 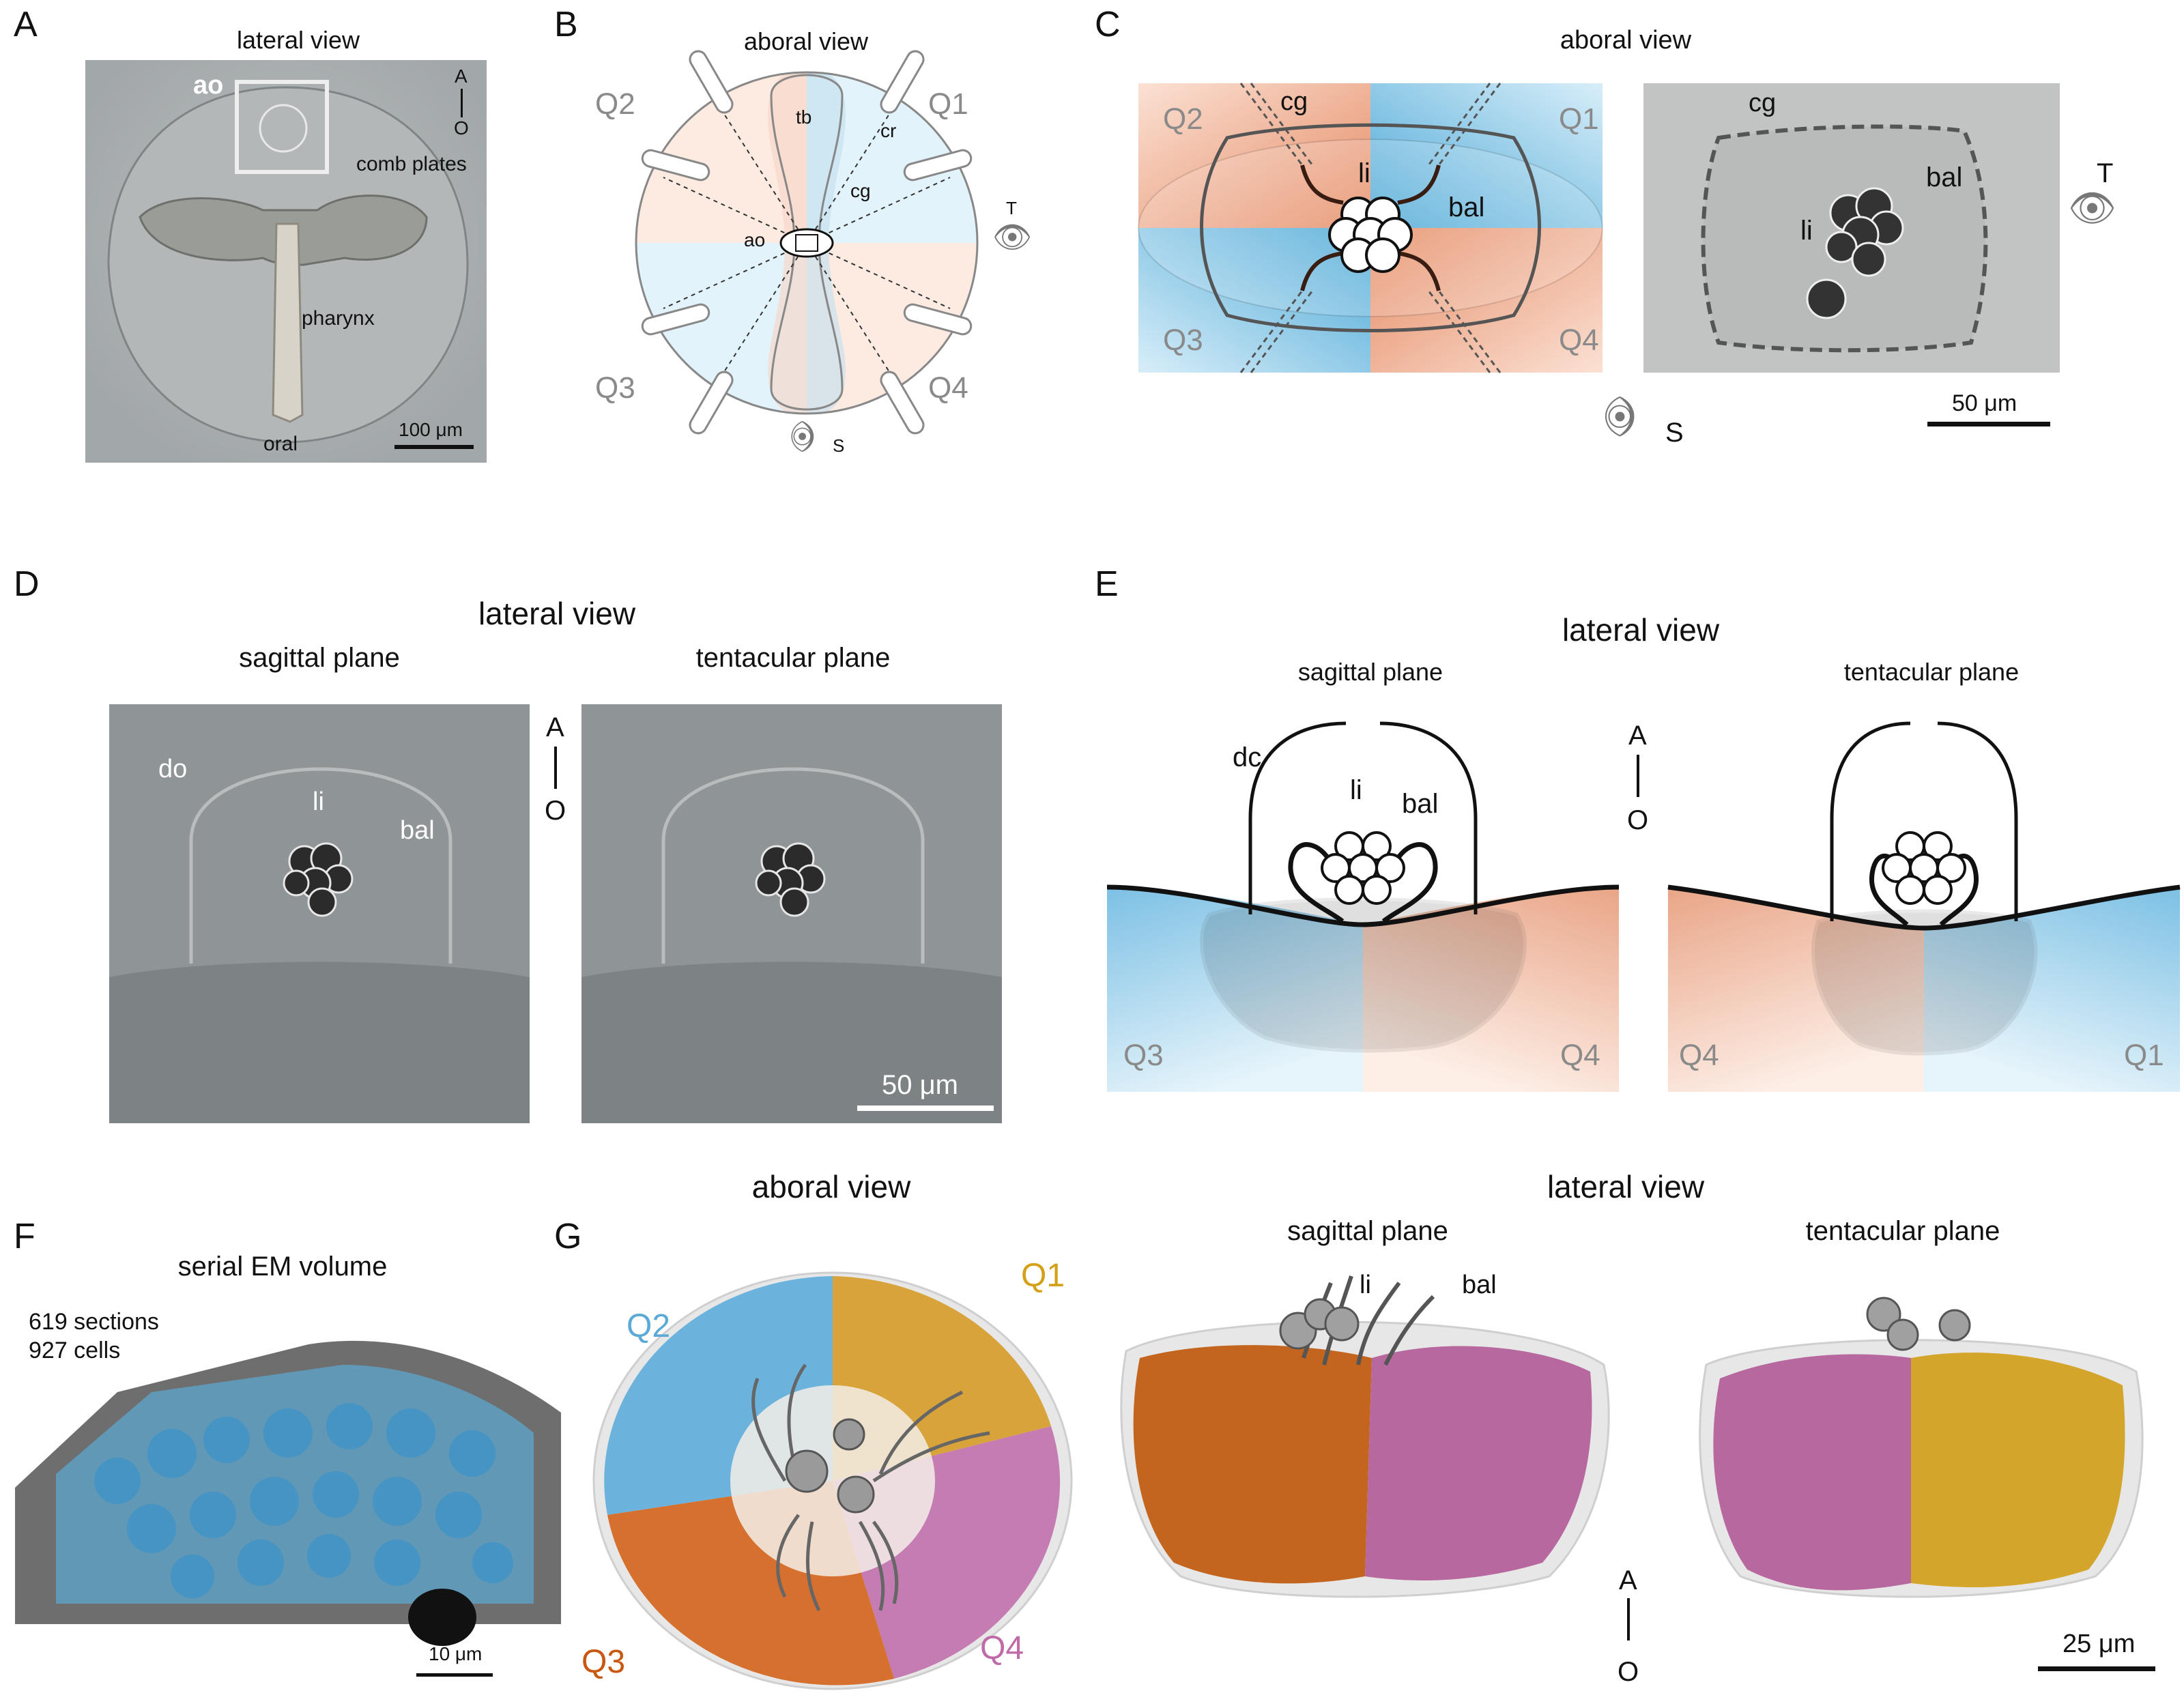 I want to click on eye-icon: 👁, so click(x=1012, y=237).